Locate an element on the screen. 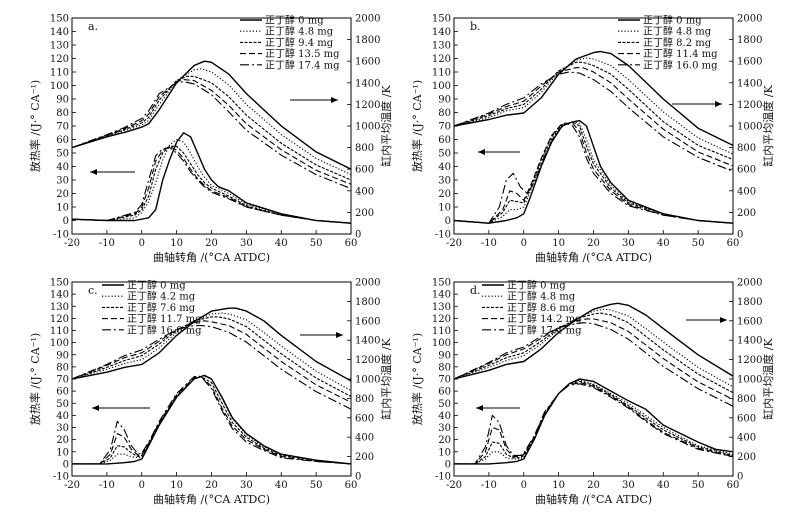 The image size is (801, 532). y-left-tick-label: 50 is located at coordinates (62, 154).